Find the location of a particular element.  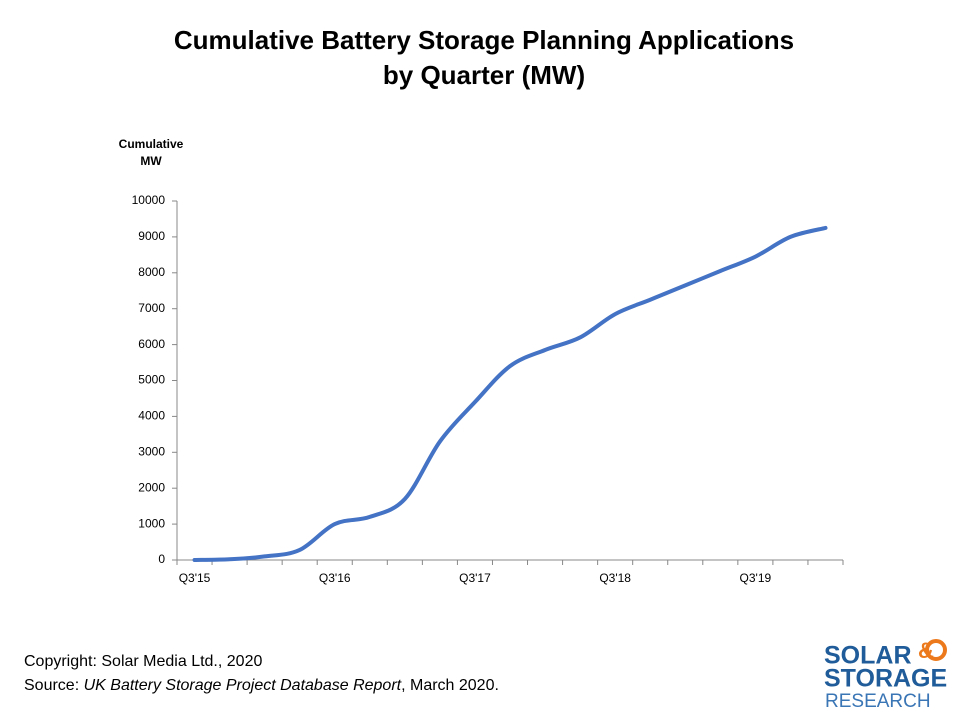

y-tick-label: 8000 is located at coordinates (151, 272).